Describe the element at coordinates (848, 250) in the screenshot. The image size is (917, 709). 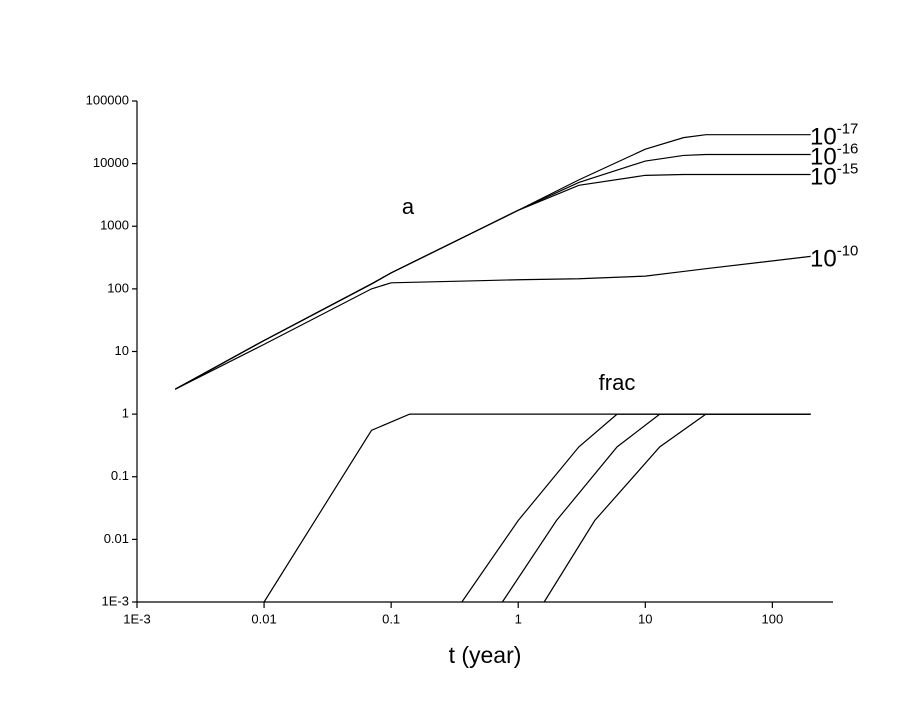
I see `series-label-exponent: -10` at that location.